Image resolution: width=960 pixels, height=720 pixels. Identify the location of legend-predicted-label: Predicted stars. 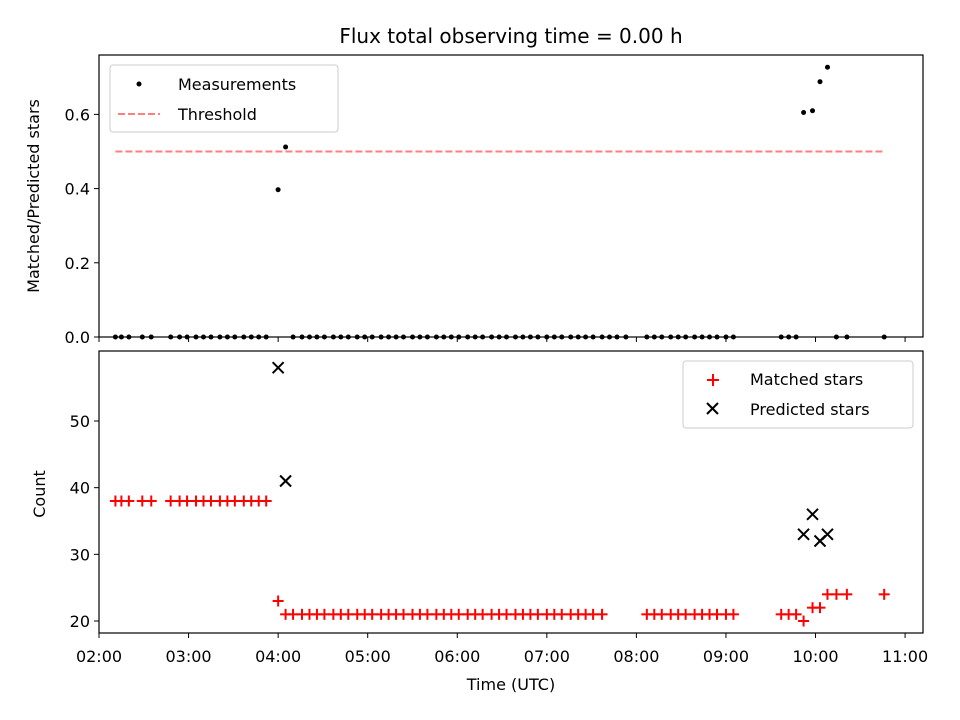
(810, 409).